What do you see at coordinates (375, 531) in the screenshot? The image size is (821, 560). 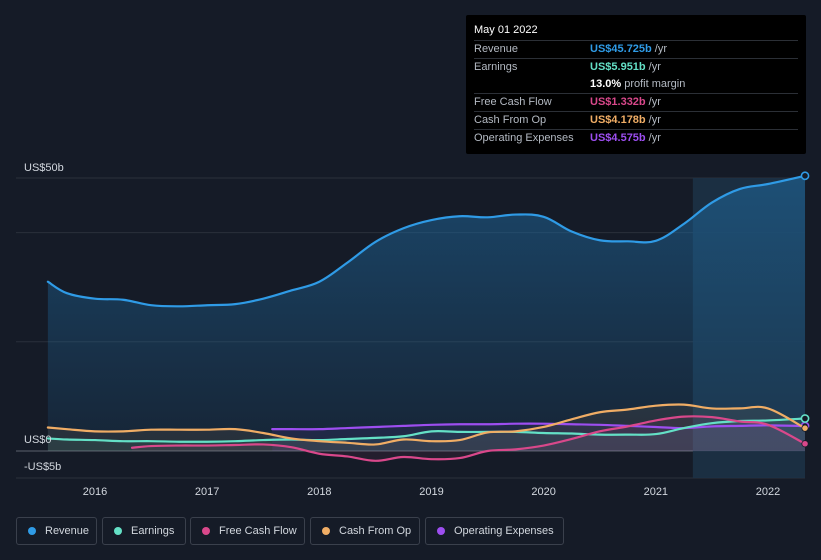 I see `legend-label: Cash From Op` at bounding box center [375, 531].